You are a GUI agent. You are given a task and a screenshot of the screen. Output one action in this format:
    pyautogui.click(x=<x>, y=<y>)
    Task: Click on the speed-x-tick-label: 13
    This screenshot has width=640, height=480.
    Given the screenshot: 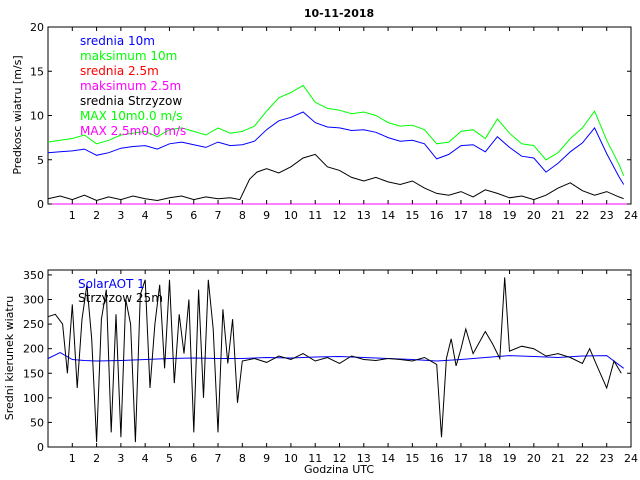 What is the action you would take?
    pyautogui.click(x=364, y=215)
    